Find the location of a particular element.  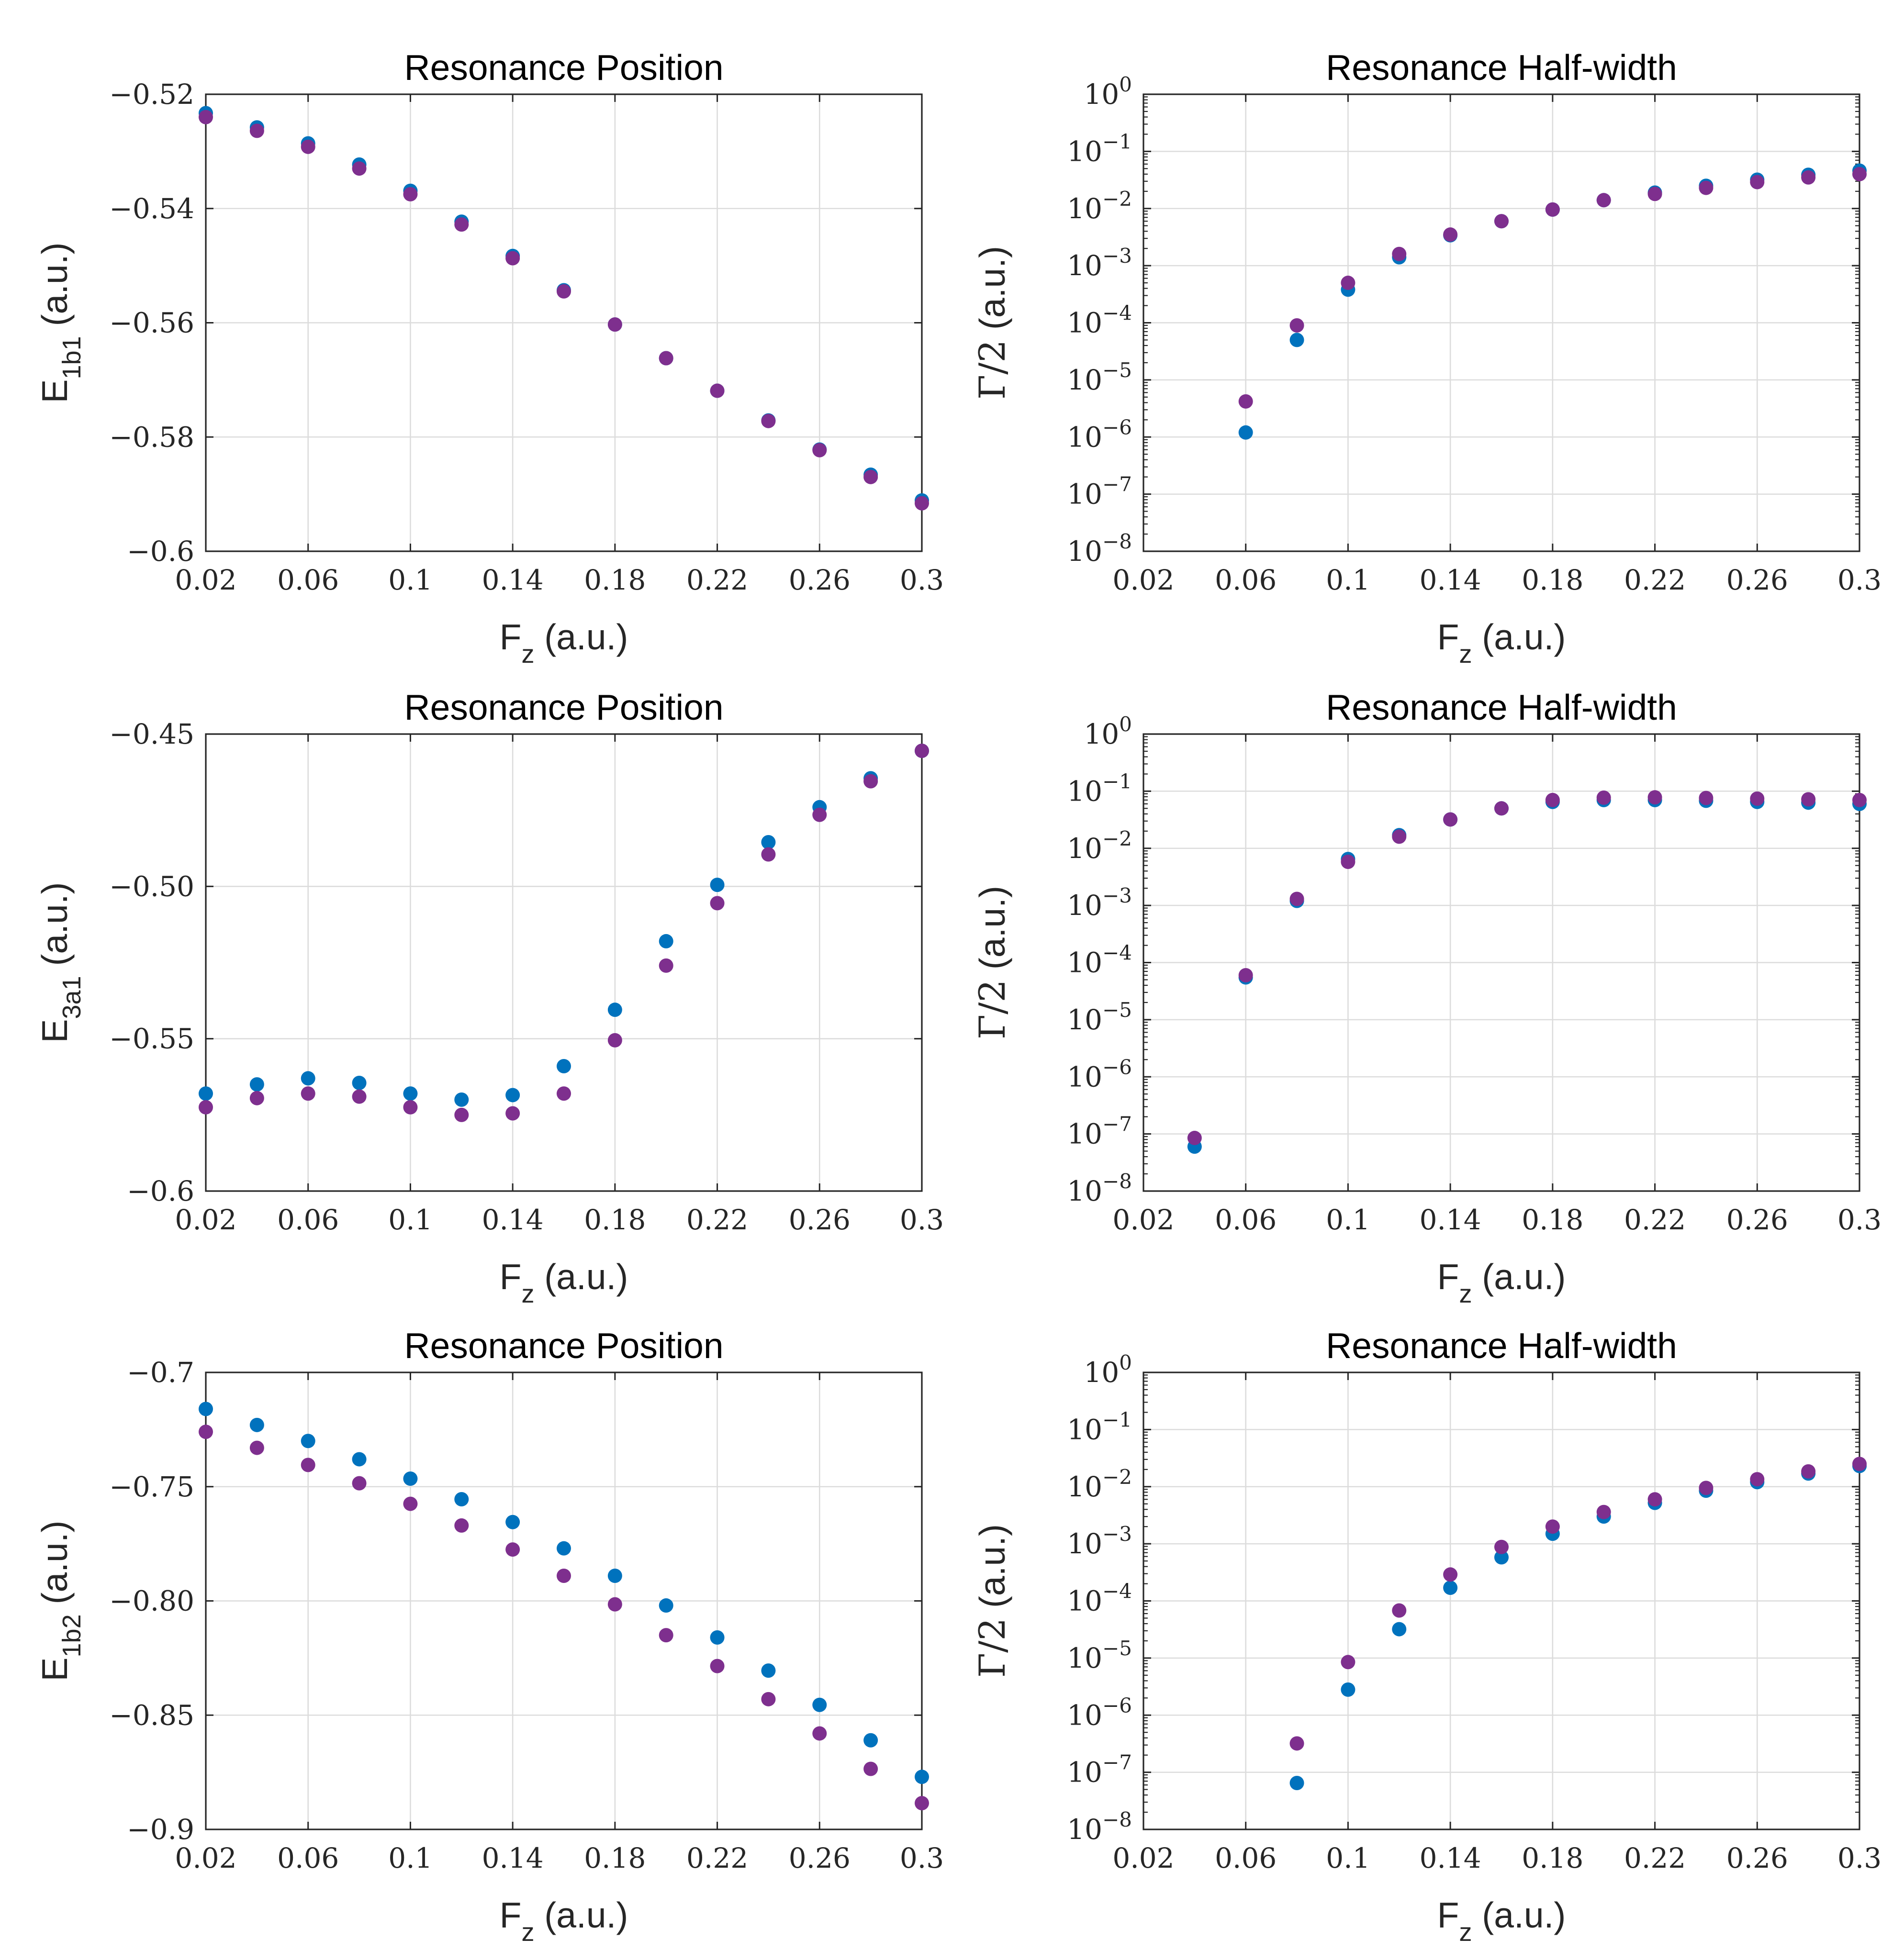

y-tick-label-exponent: −6 is located at coordinates (1117, 427).